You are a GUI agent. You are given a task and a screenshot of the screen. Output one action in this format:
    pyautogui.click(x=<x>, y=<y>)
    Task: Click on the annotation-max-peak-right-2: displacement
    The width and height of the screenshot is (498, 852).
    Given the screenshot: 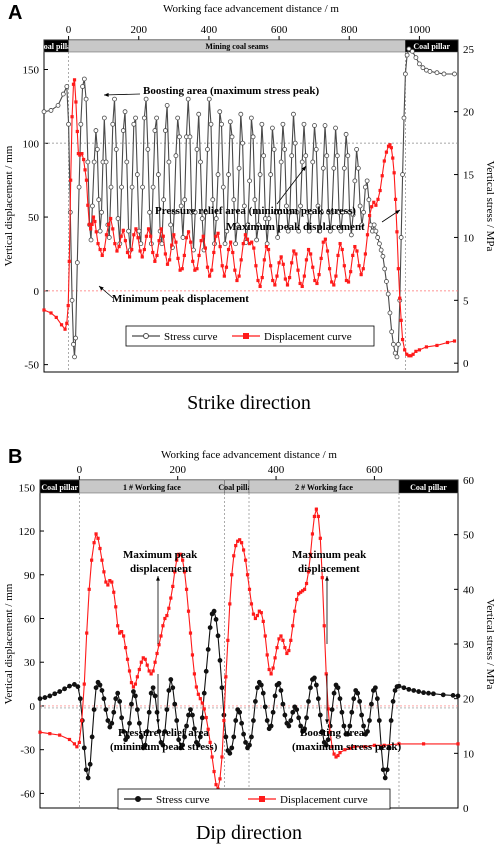 What is the action you would take?
    pyautogui.click(x=329, y=569)
    